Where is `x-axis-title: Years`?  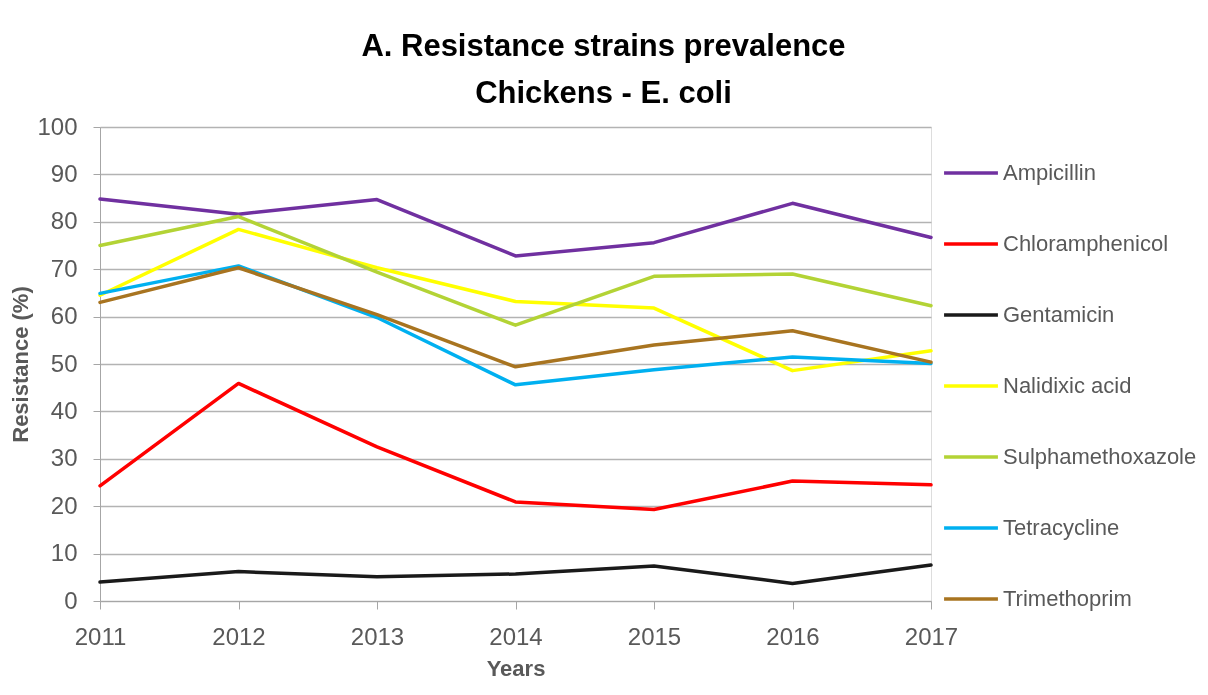
x-axis-title: Years is located at coordinates (516, 668).